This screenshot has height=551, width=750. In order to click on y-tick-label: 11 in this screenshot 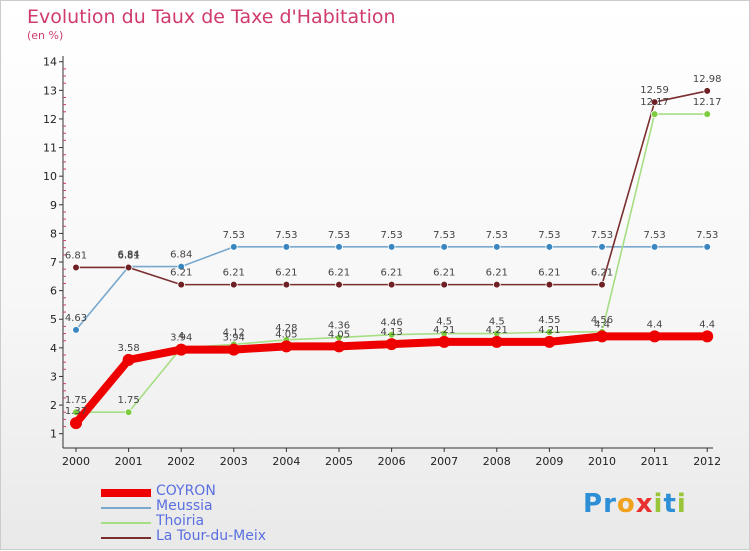, I will do `click(50, 148)`.